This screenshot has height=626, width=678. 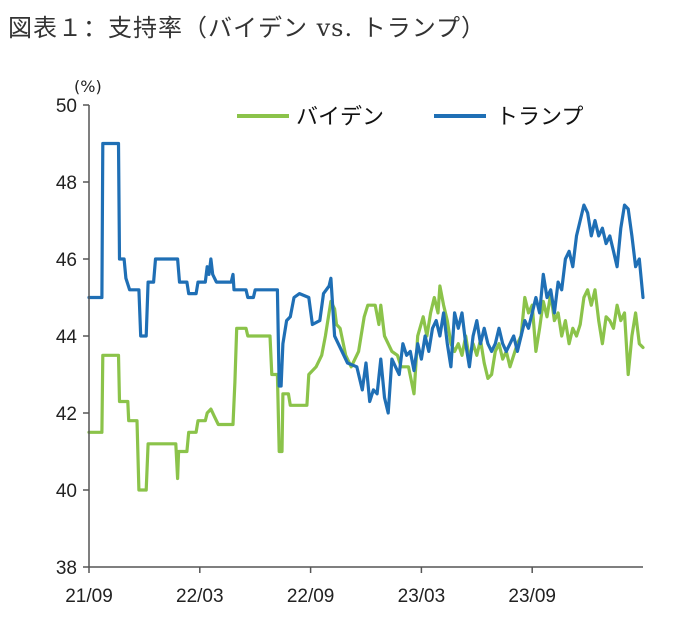 What do you see at coordinates (89, 596) in the screenshot?
I see `x-tick-label: 21/09` at bounding box center [89, 596].